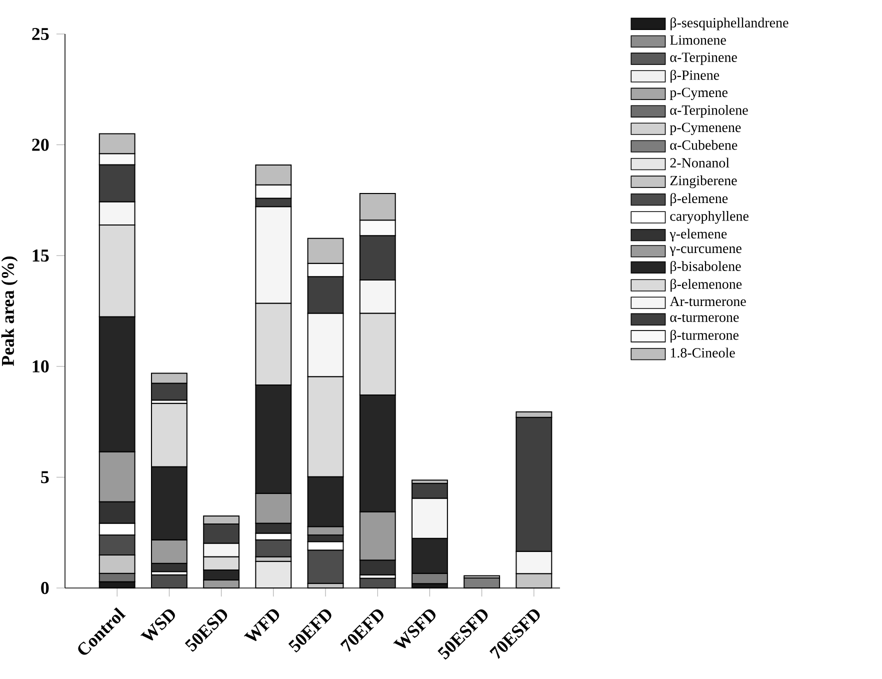 The image size is (882, 679). What do you see at coordinates (704, 336) in the screenshot?
I see `legend-label: β-turmerone` at bounding box center [704, 336].